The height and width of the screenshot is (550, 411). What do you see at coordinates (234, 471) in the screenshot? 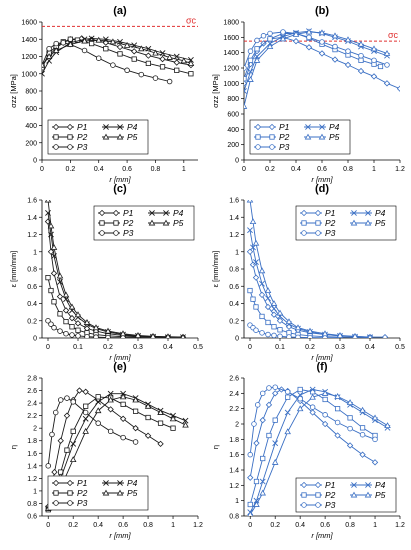
I see `y-tick-label: 1.4` at bounding box center [234, 471].